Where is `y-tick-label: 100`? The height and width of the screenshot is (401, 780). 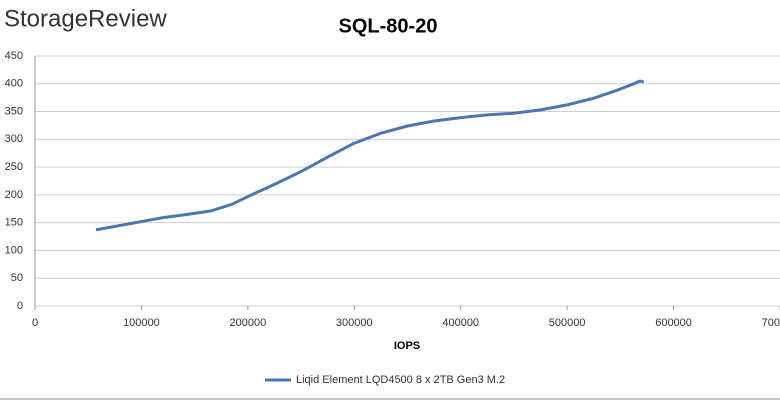
y-tick-label: 100 is located at coordinates (14, 250).